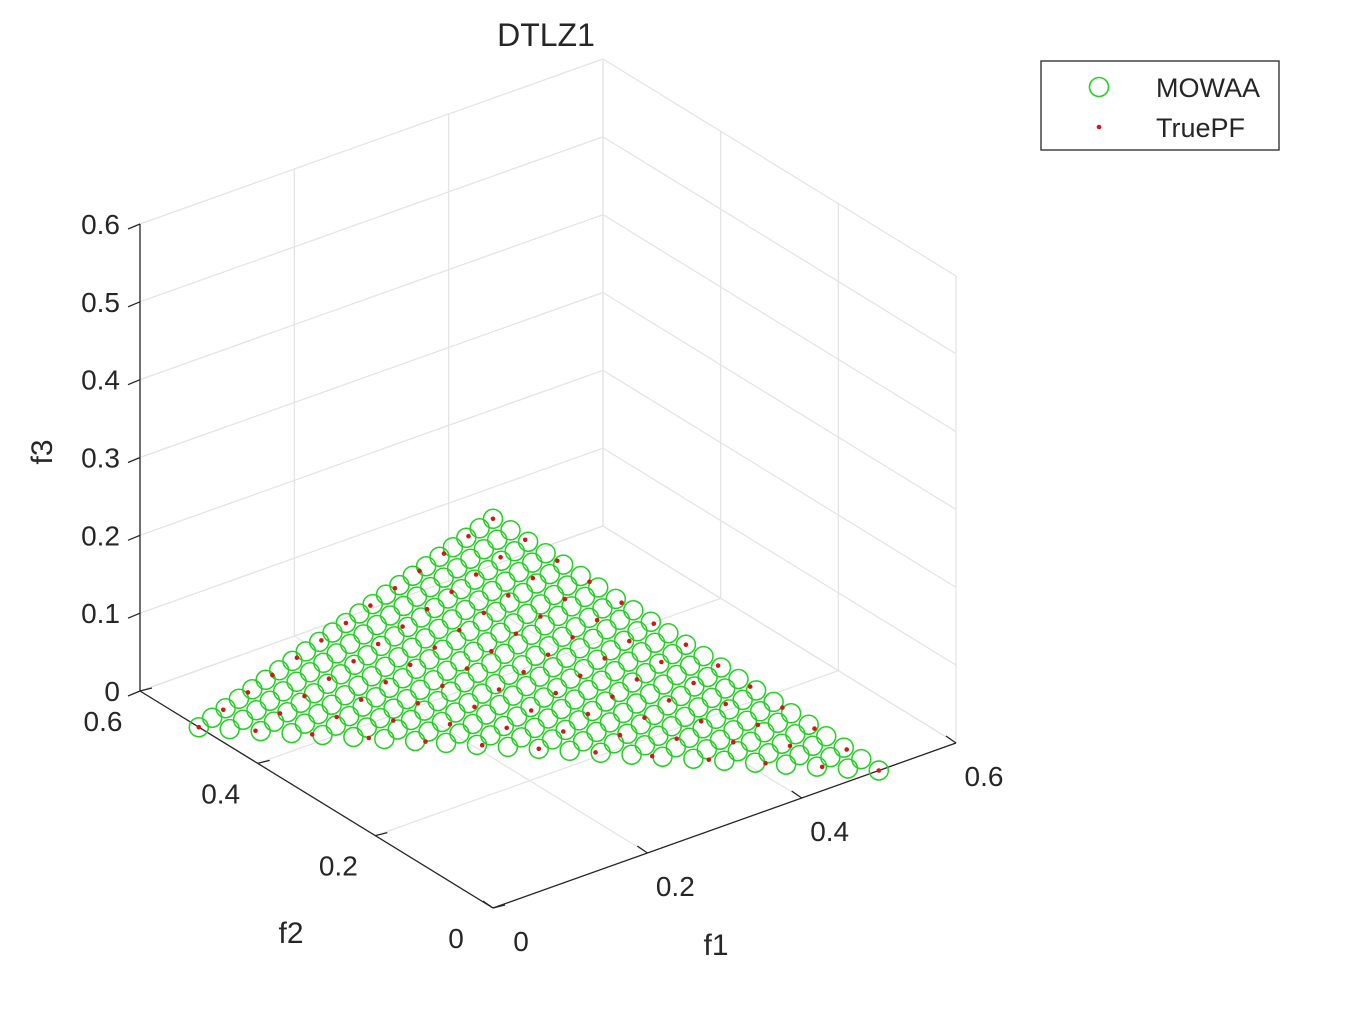 This screenshot has width=1350, height=1012. Describe the element at coordinates (1099, 127) in the screenshot. I see `legend-marker-truepf` at that location.